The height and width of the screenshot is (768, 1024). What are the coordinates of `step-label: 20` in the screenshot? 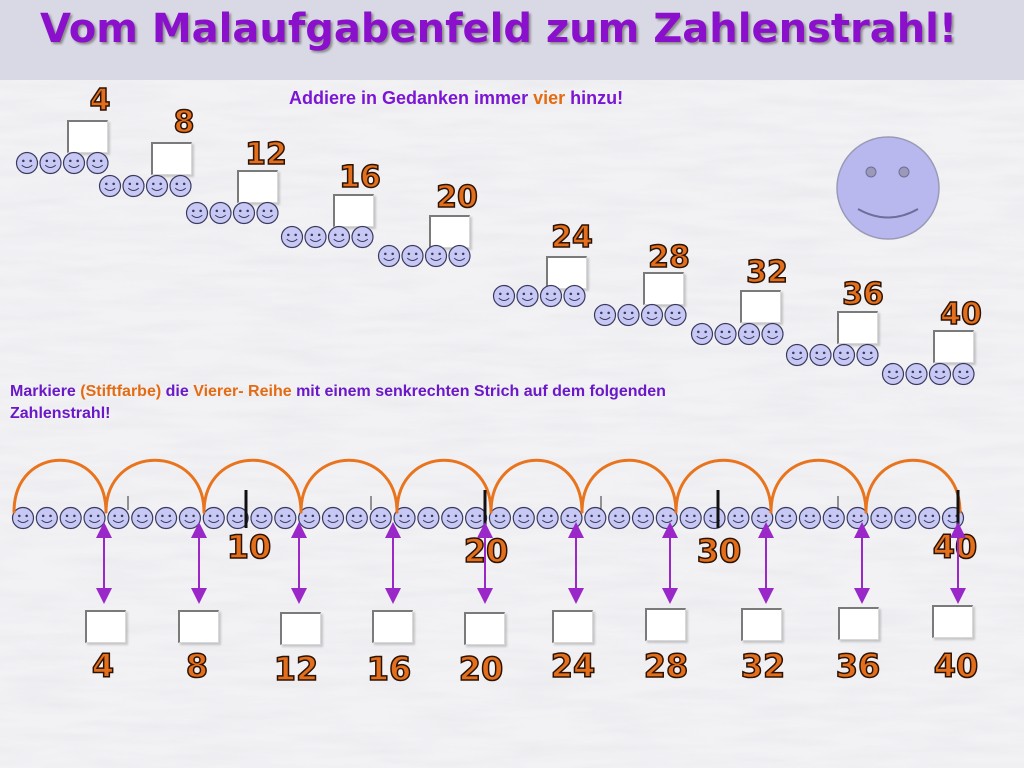 It's located at (456, 197).